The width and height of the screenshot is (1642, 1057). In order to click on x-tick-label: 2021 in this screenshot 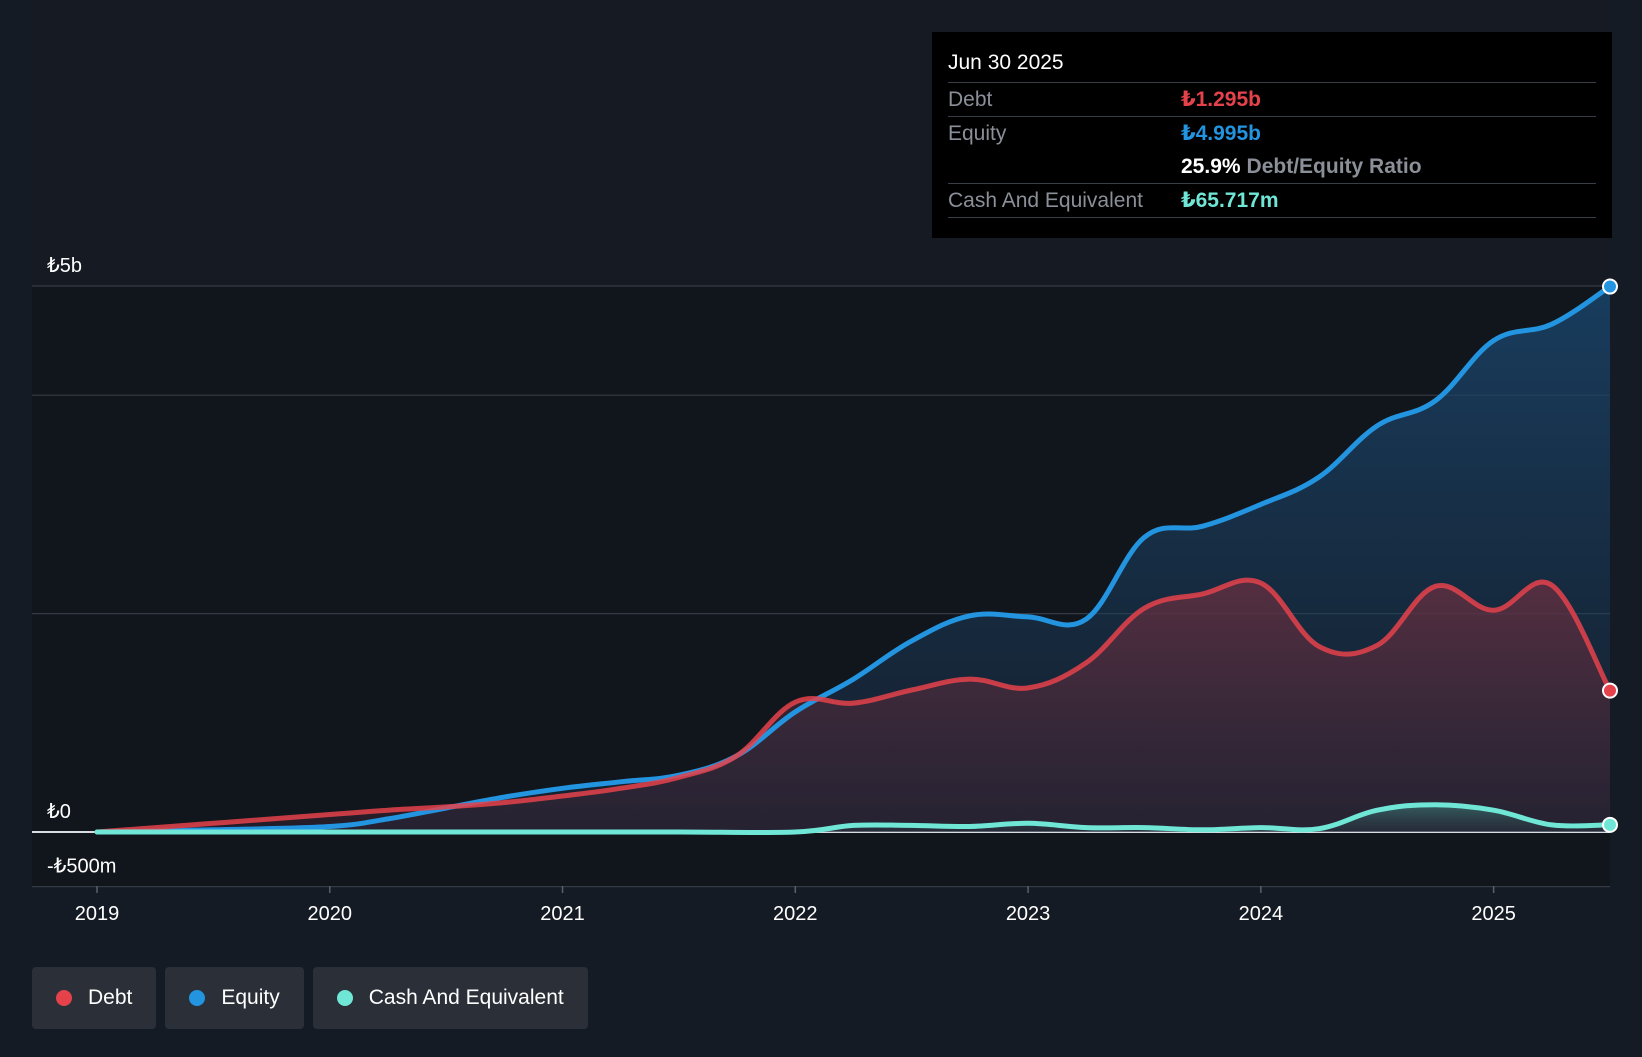, I will do `click(562, 914)`.